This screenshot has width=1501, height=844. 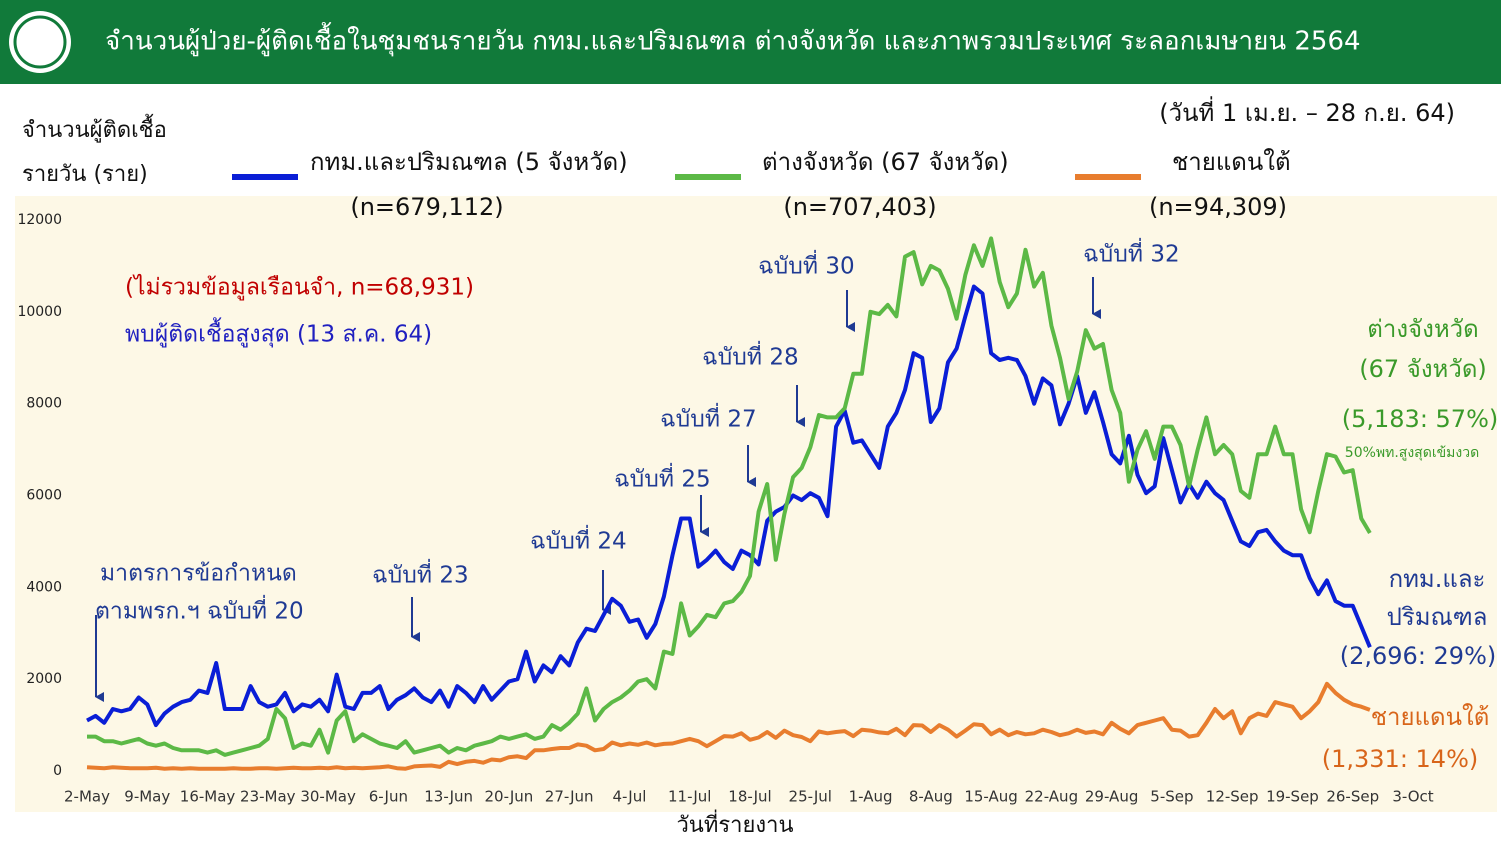 What do you see at coordinates (388, 797) in the screenshot?
I see `x-tick-label: 6-Jun` at bounding box center [388, 797].